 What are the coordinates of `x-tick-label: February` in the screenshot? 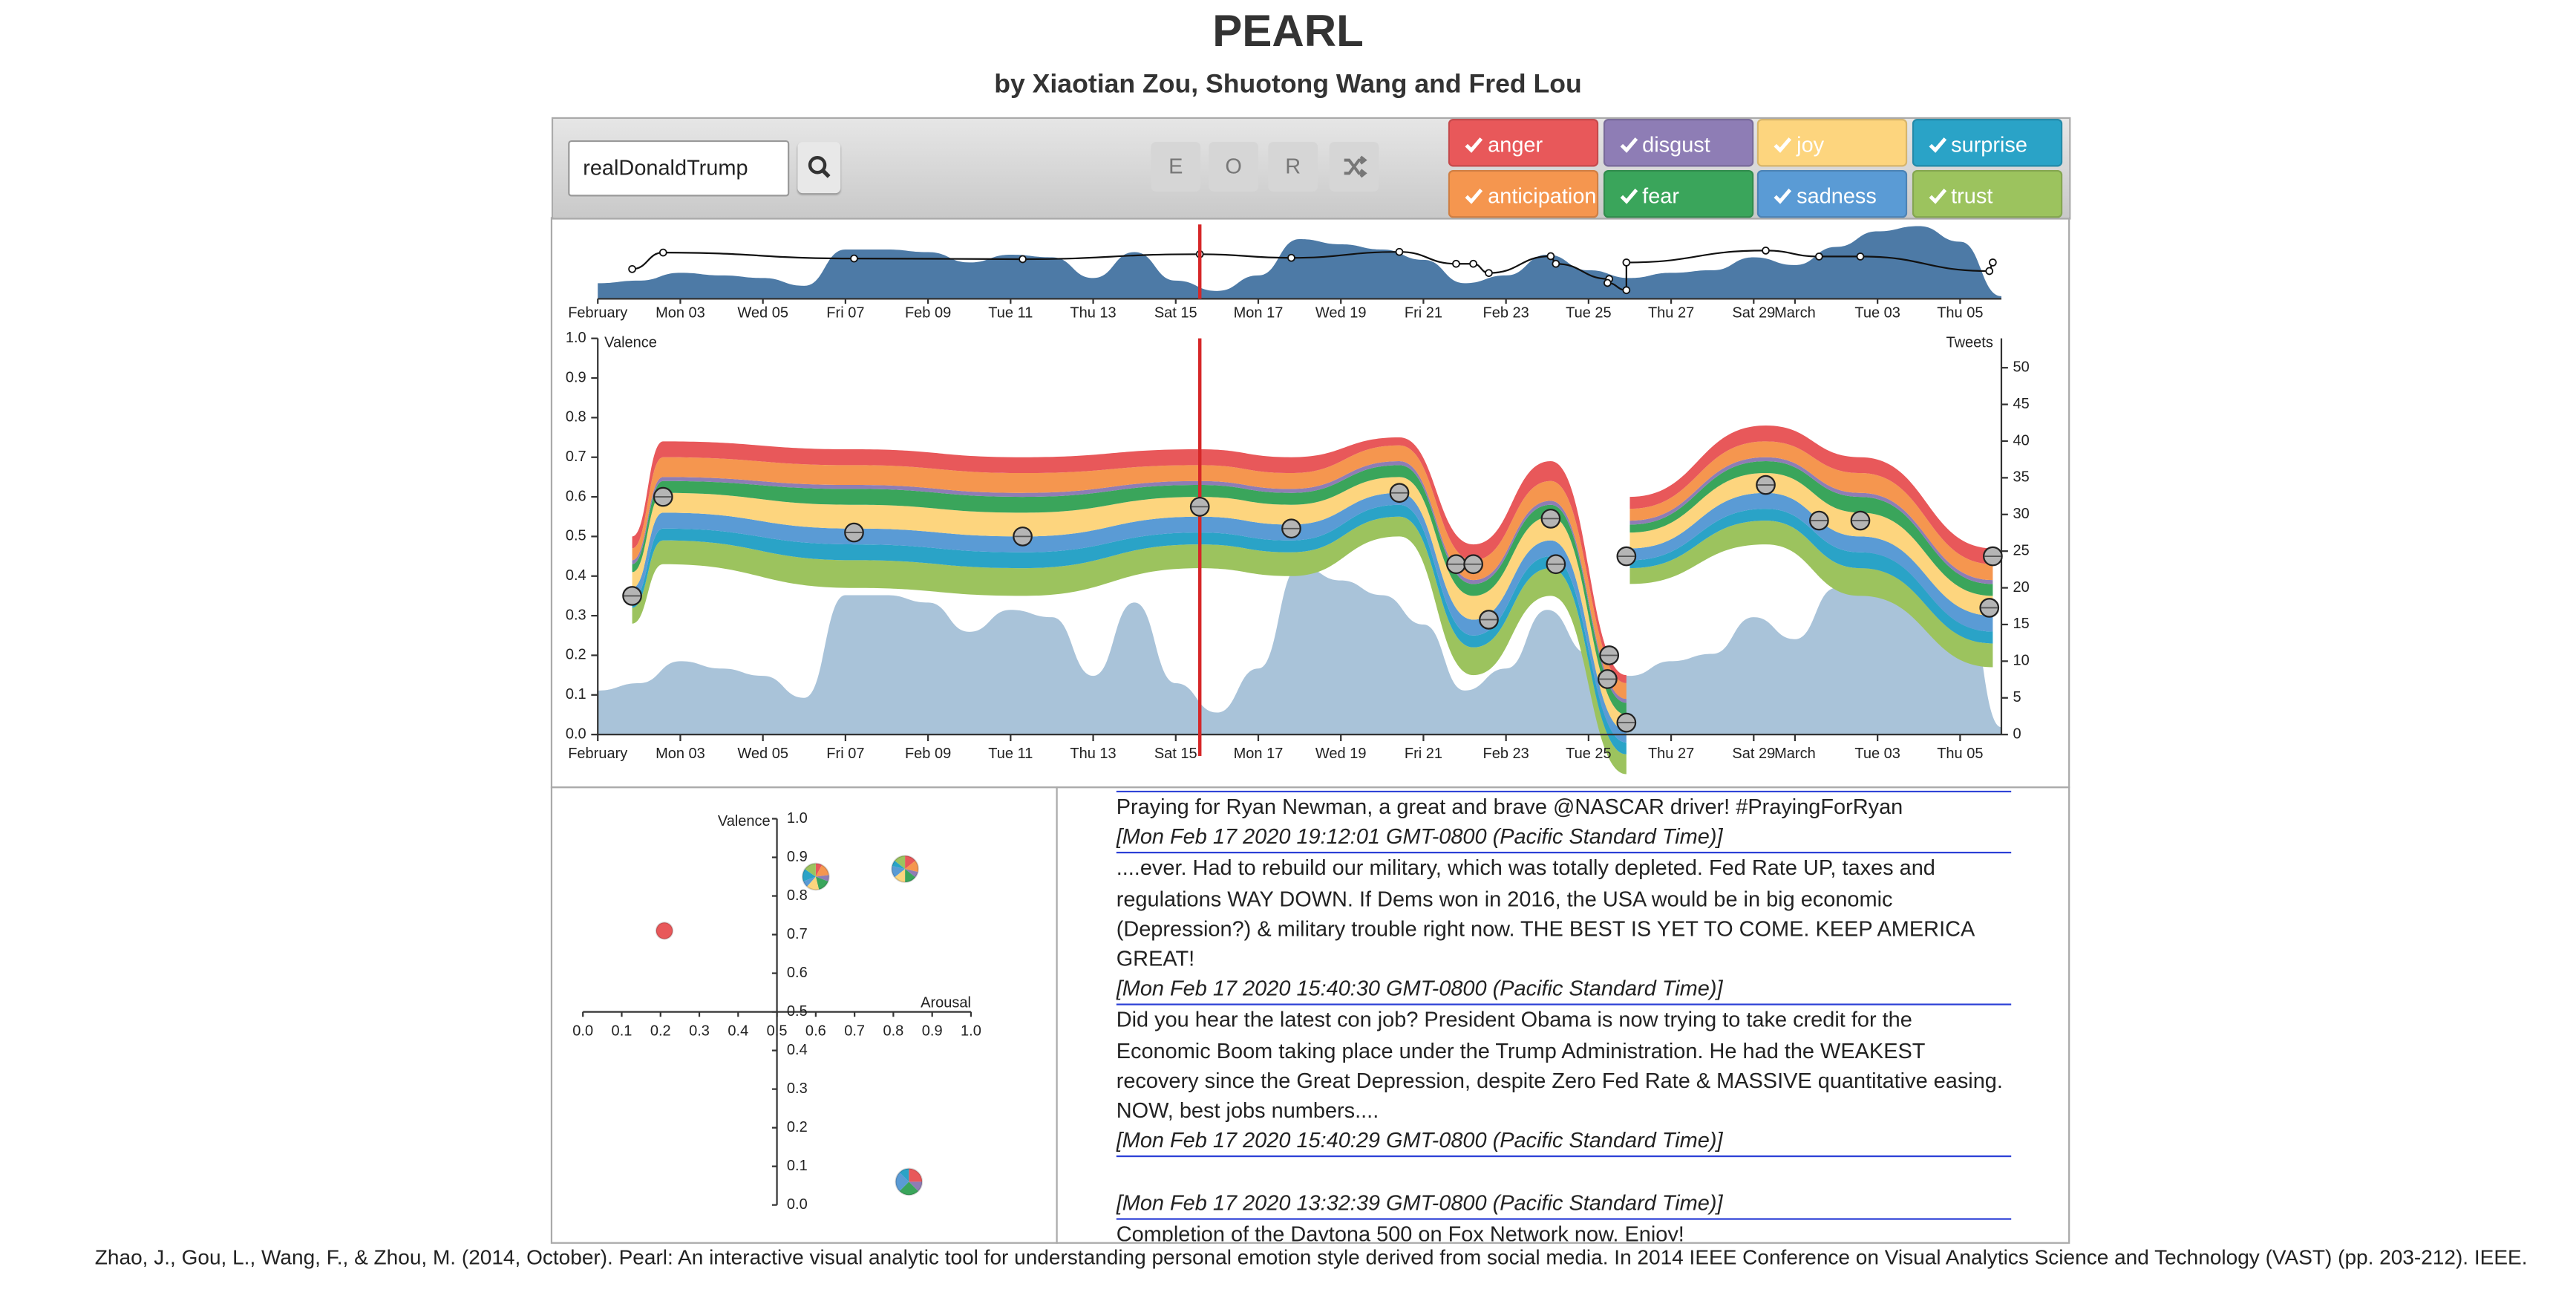 It's located at (597, 754).